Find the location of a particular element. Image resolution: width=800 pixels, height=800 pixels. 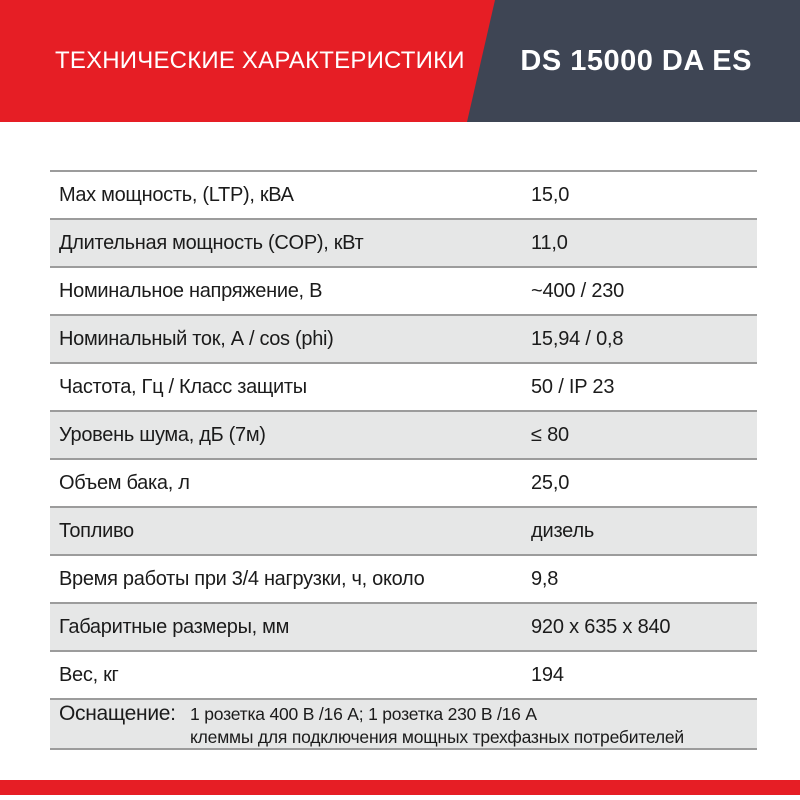

spec-row: Частота, Гц / Класс защиты 50 / IP 23 is located at coordinates (403, 386).